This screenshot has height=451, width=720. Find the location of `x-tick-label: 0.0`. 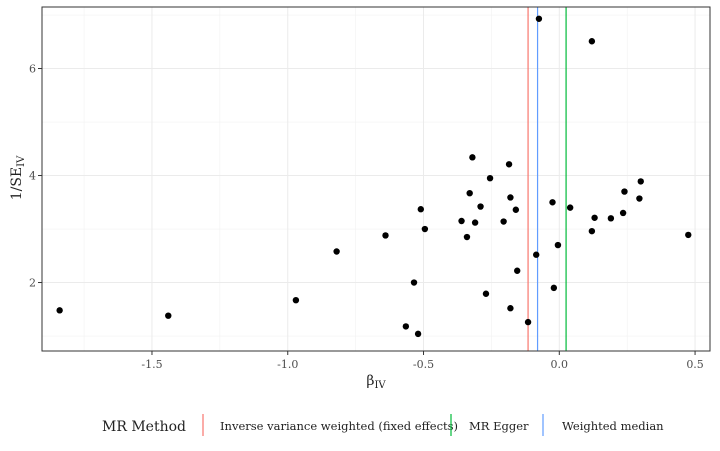

x-tick-label: 0.0 is located at coordinates (560, 364).